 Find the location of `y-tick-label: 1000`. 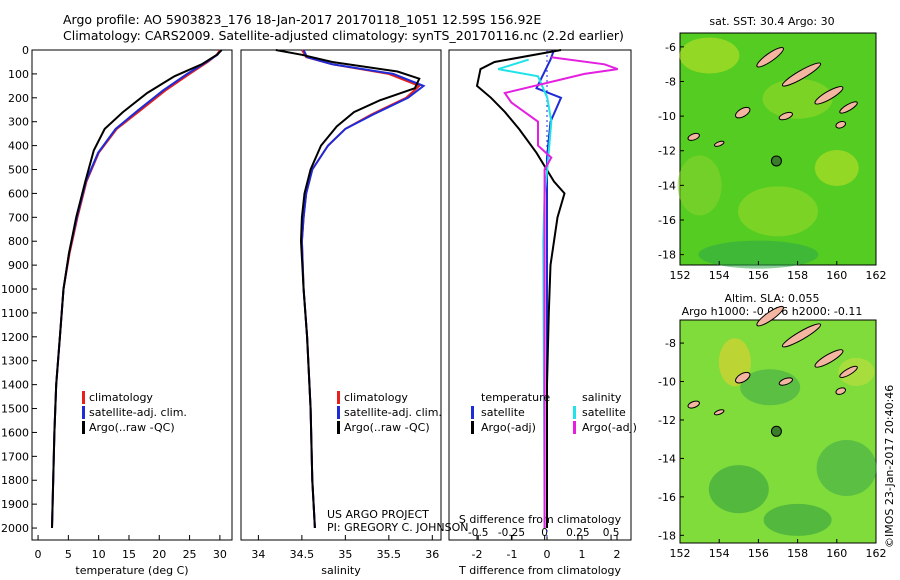

y-tick-label: 1000 is located at coordinates (15, 289).